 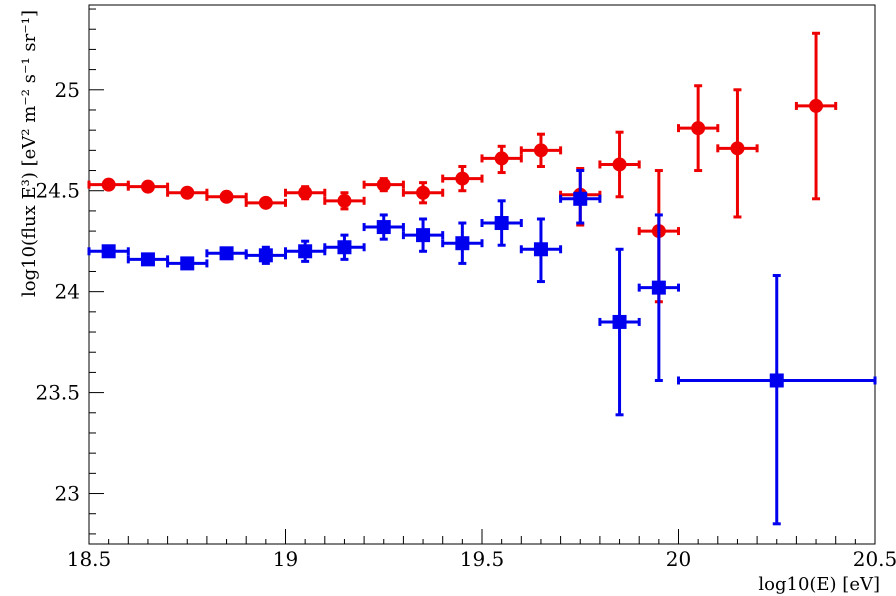 I want to click on x-tick-label: 18.5, so click(x=89, y=559).